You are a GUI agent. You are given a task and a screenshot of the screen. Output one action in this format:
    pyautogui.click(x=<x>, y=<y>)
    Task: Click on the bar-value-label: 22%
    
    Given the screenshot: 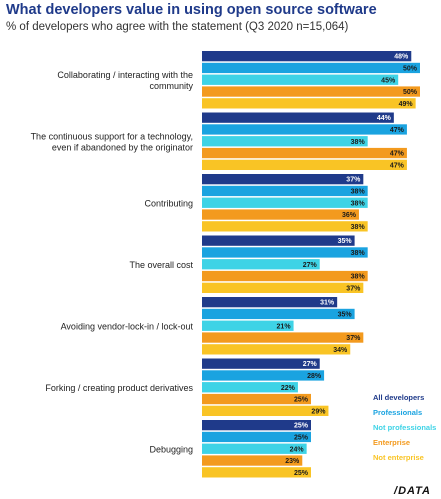 What is the action you would take?
    pyautogui.click(x=288, y=388)
    